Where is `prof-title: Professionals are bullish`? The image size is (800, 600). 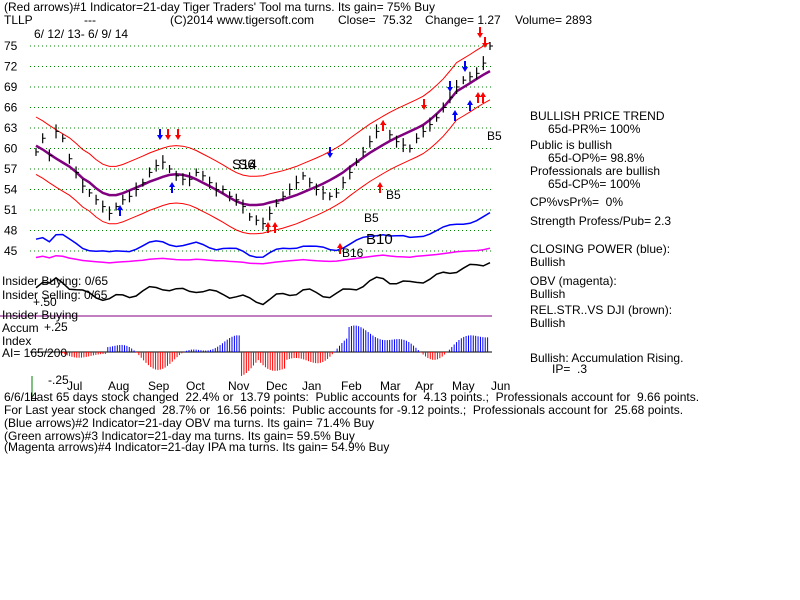 prof-title: Professionals are bullish is located at coordinates (595, 171).